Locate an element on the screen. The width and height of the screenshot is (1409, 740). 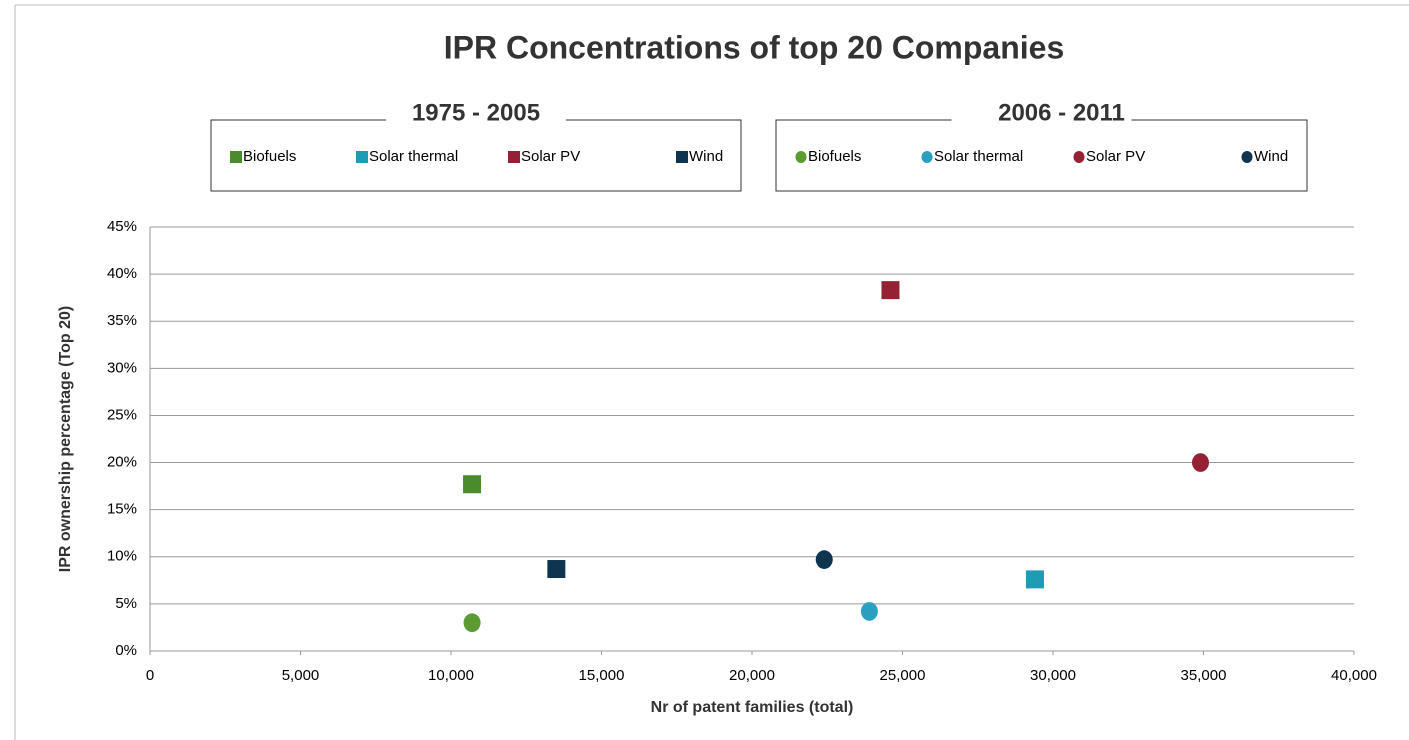
y-tick-label: 40% is located at coordinates (122, 273).